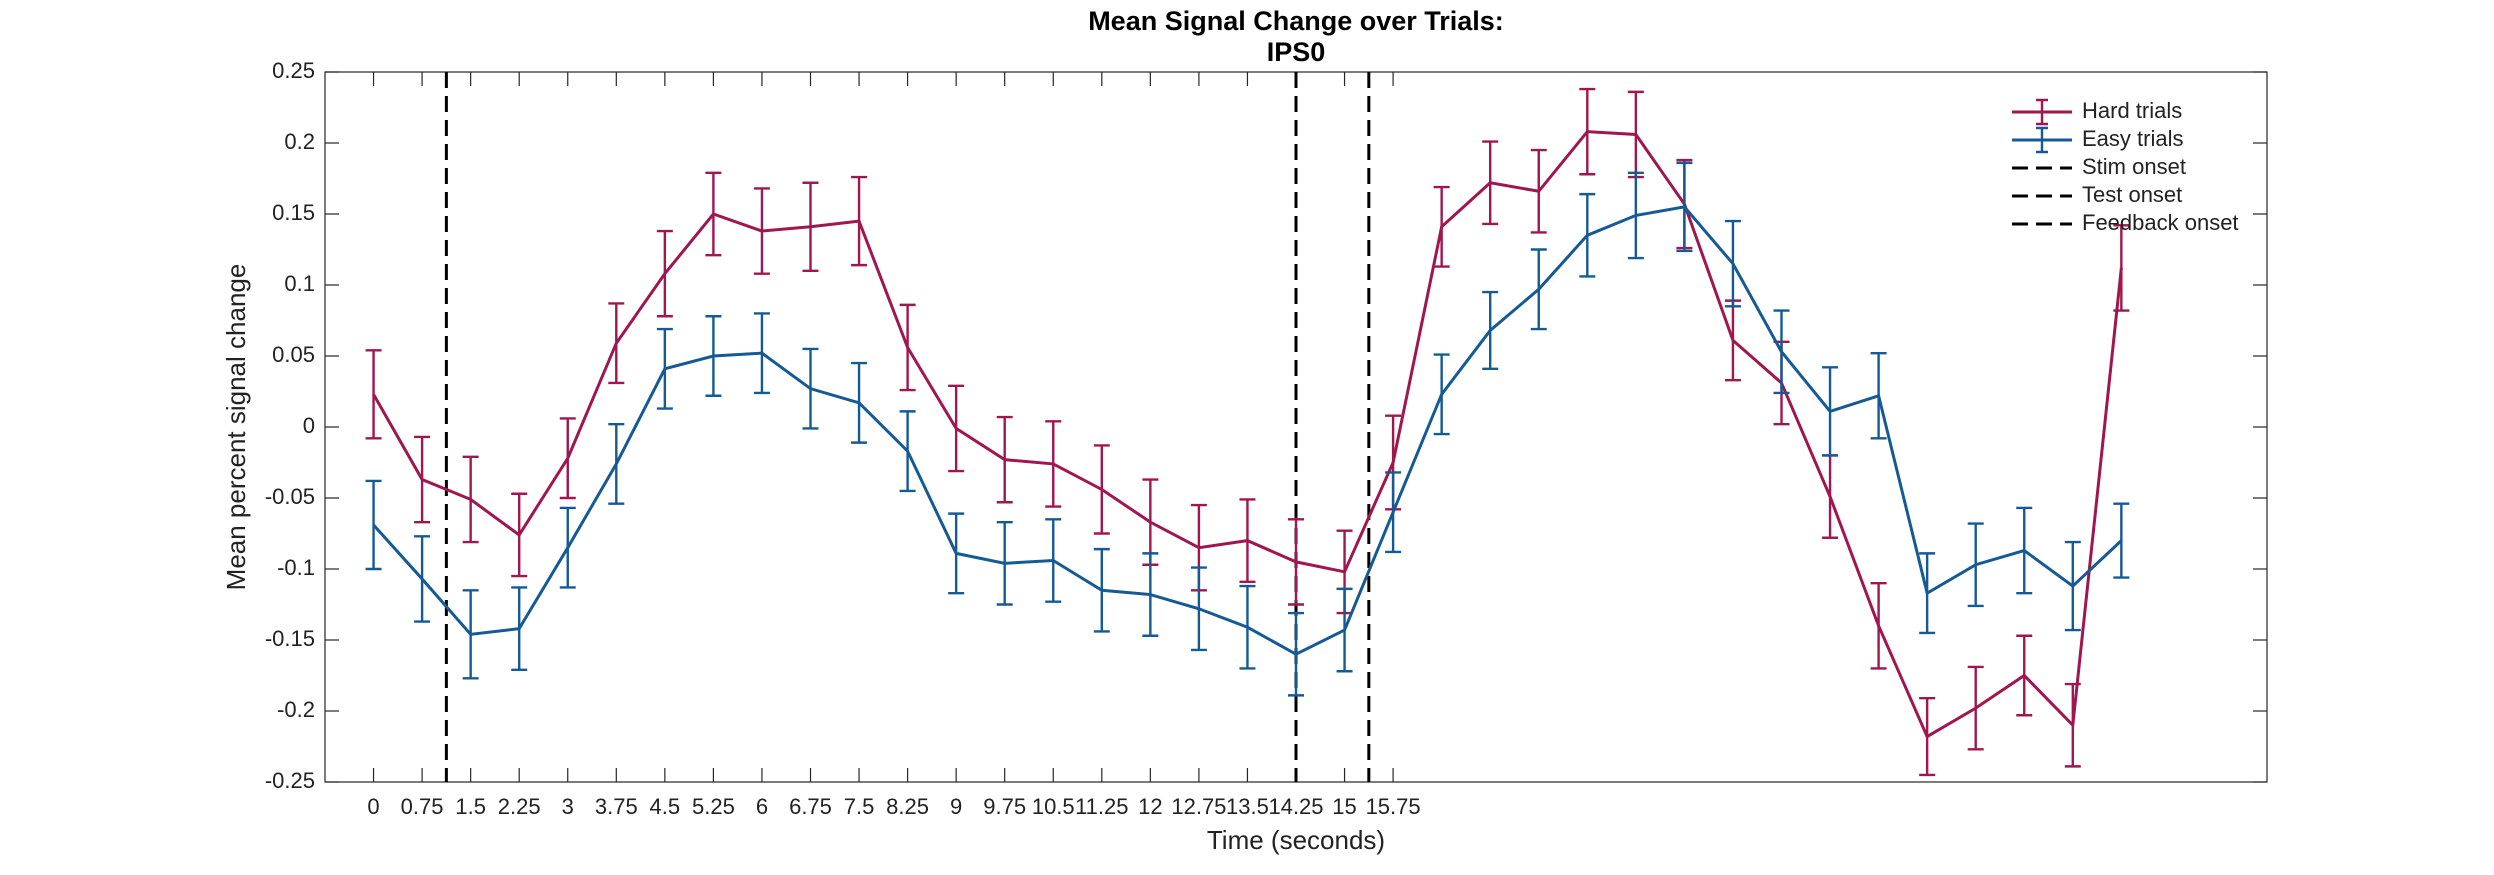 The image size is (2494, 875). What do you see at coordinates (907, 806) in the screenshot?
I see `x-tick-label: 8.25` at bounding box center [907, 806].